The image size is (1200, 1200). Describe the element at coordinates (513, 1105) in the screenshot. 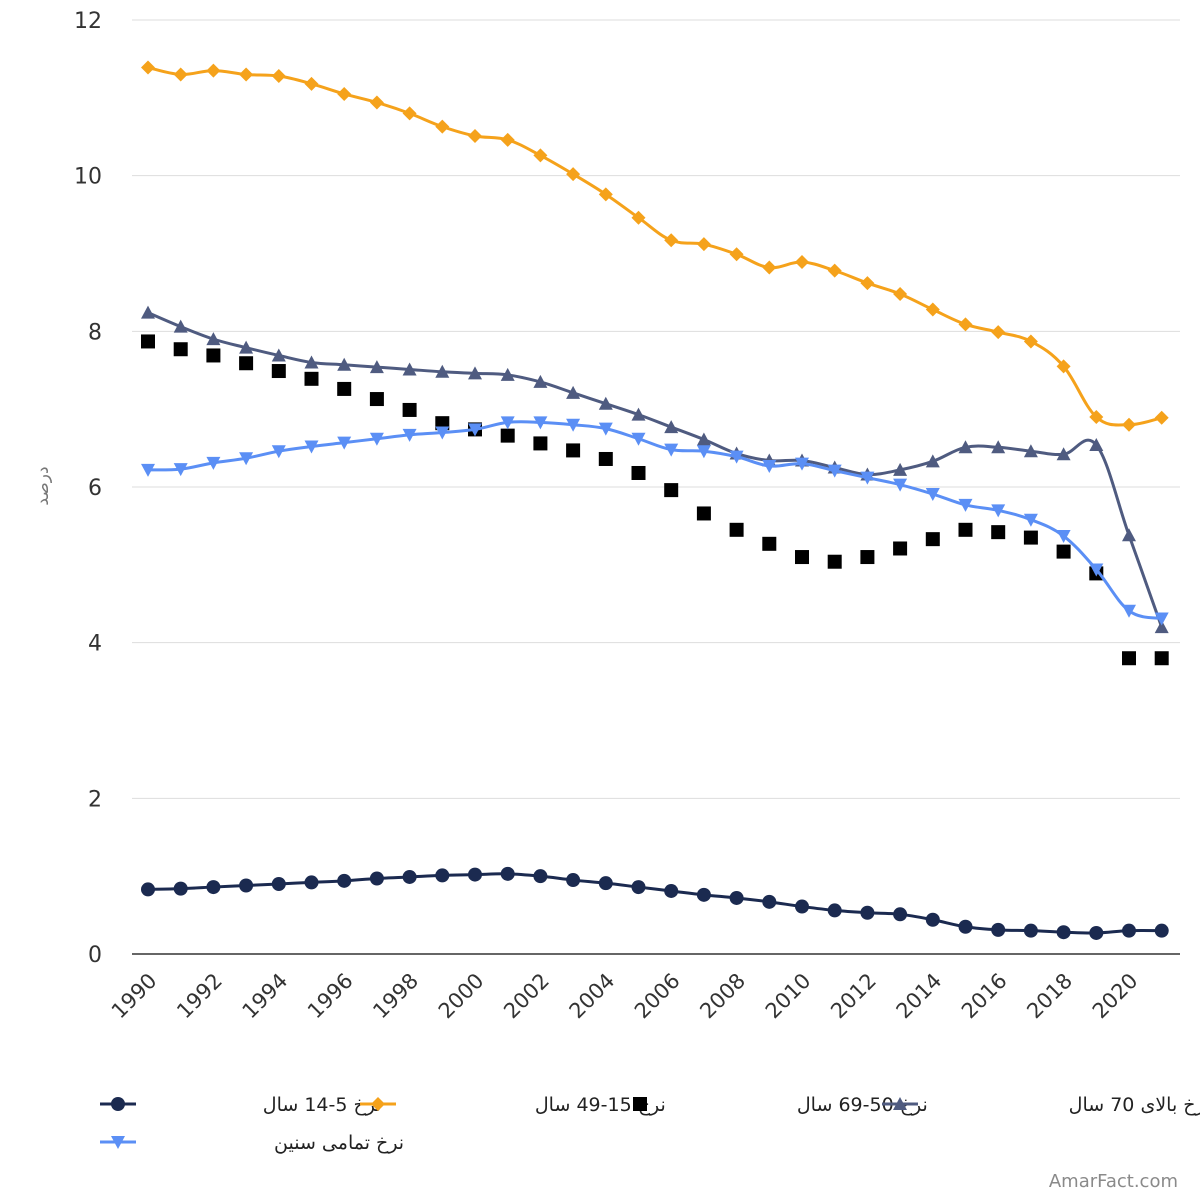

I see `legend-item: نرخ 15-49 سال` at that location.